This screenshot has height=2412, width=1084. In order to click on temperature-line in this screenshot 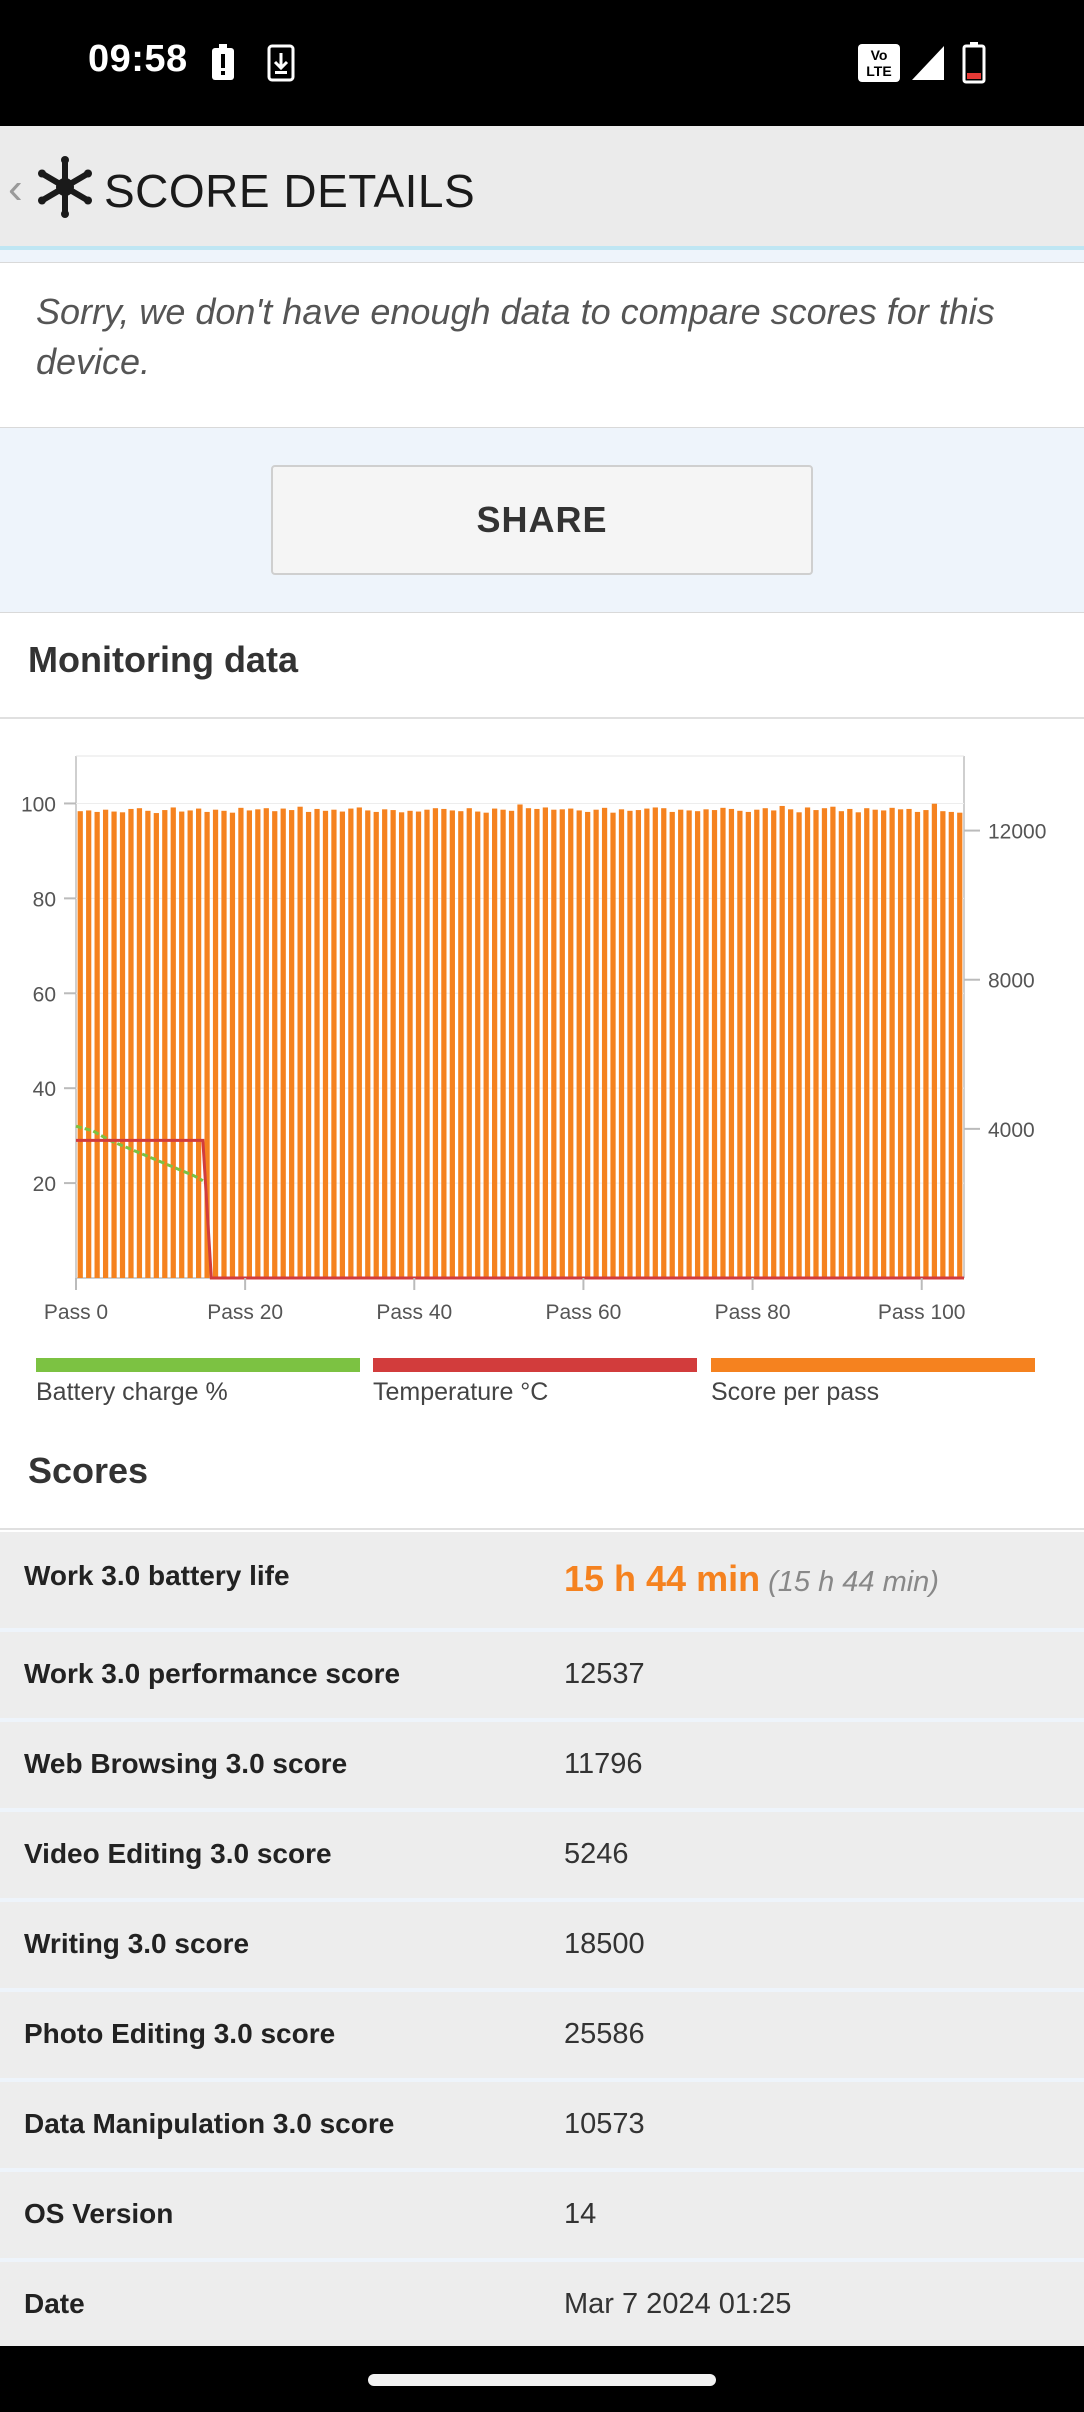, I will do `click(520, 1209)`.